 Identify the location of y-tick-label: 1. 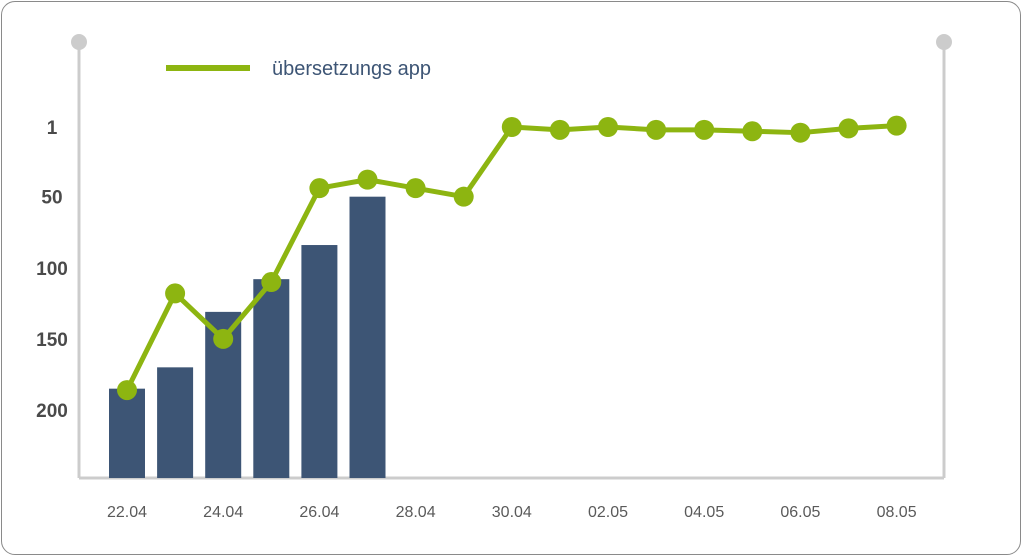
(52, 128).